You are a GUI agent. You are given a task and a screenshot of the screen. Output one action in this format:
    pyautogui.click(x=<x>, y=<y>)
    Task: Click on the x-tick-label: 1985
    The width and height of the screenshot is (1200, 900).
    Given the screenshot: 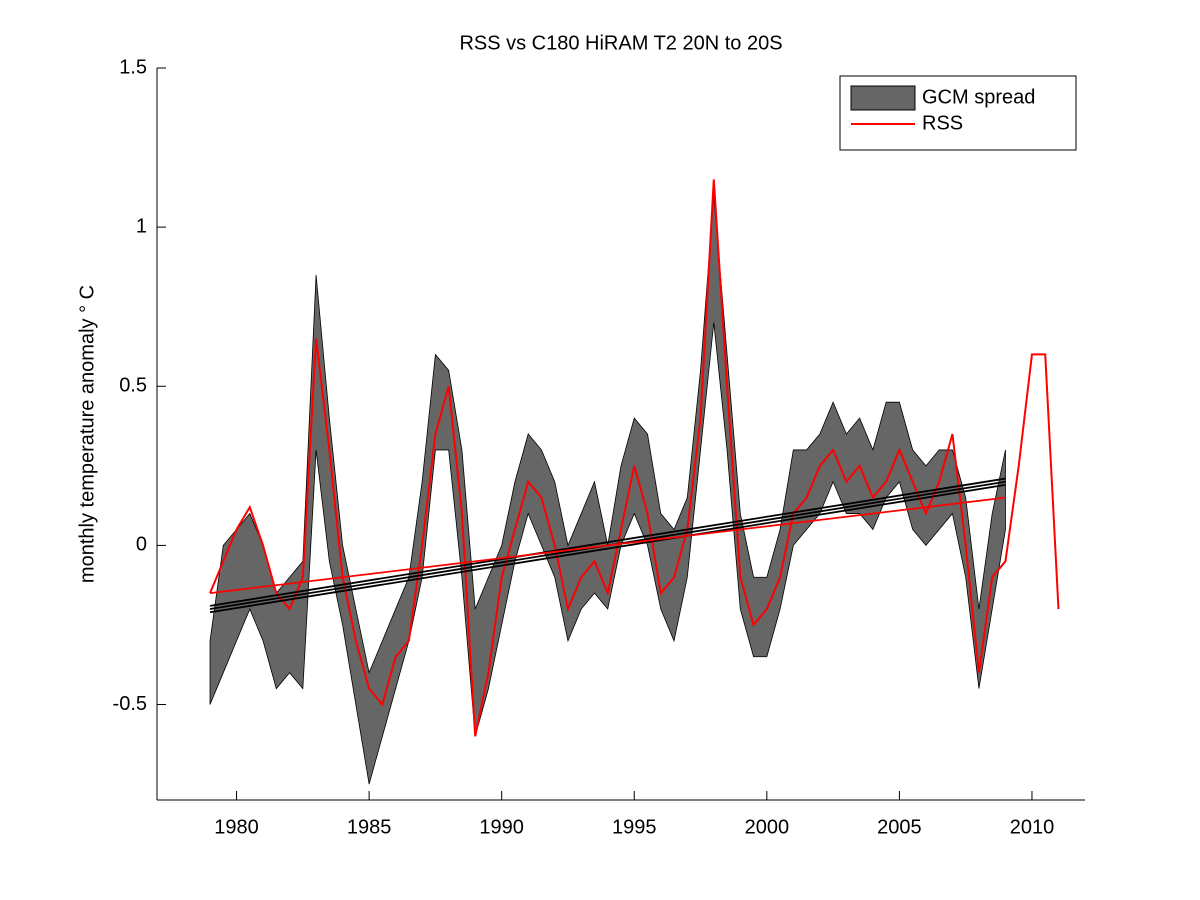 What is the action you would take?
    pyautogui.click(x=369, y=827)
    